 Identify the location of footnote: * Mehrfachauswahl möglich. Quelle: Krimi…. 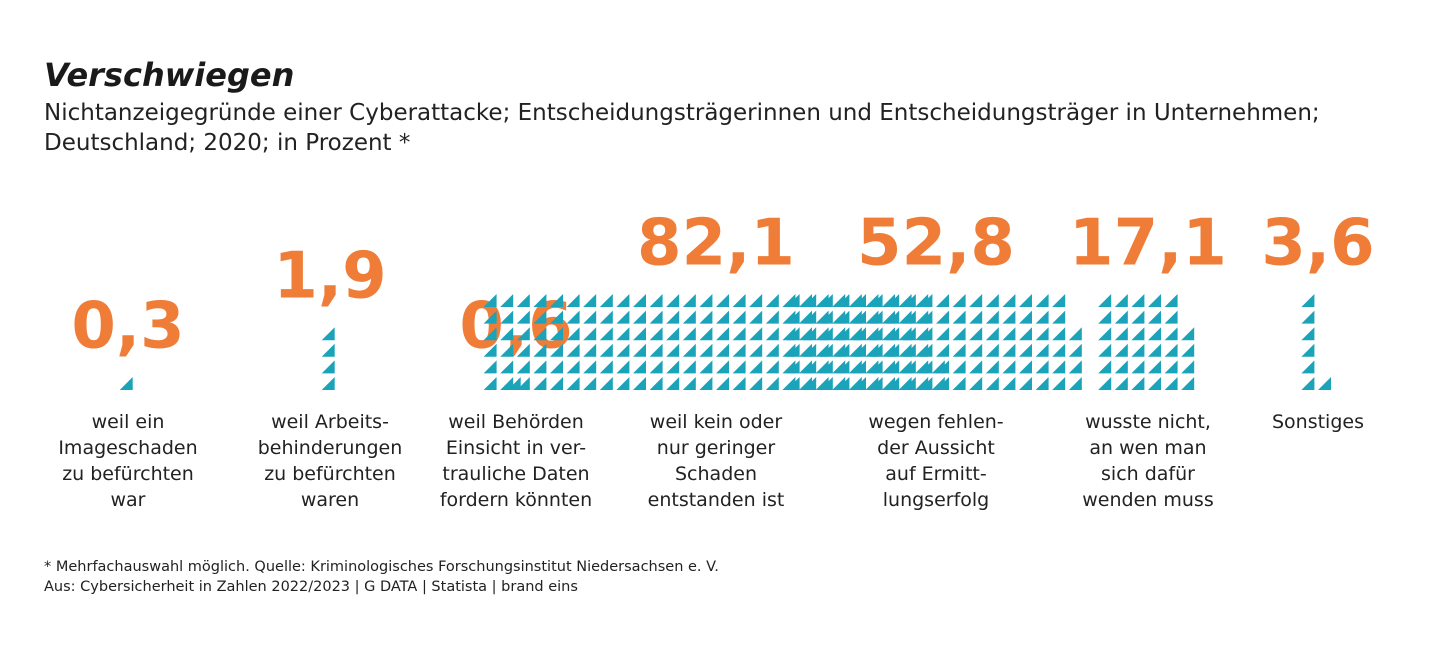
(381, 577).